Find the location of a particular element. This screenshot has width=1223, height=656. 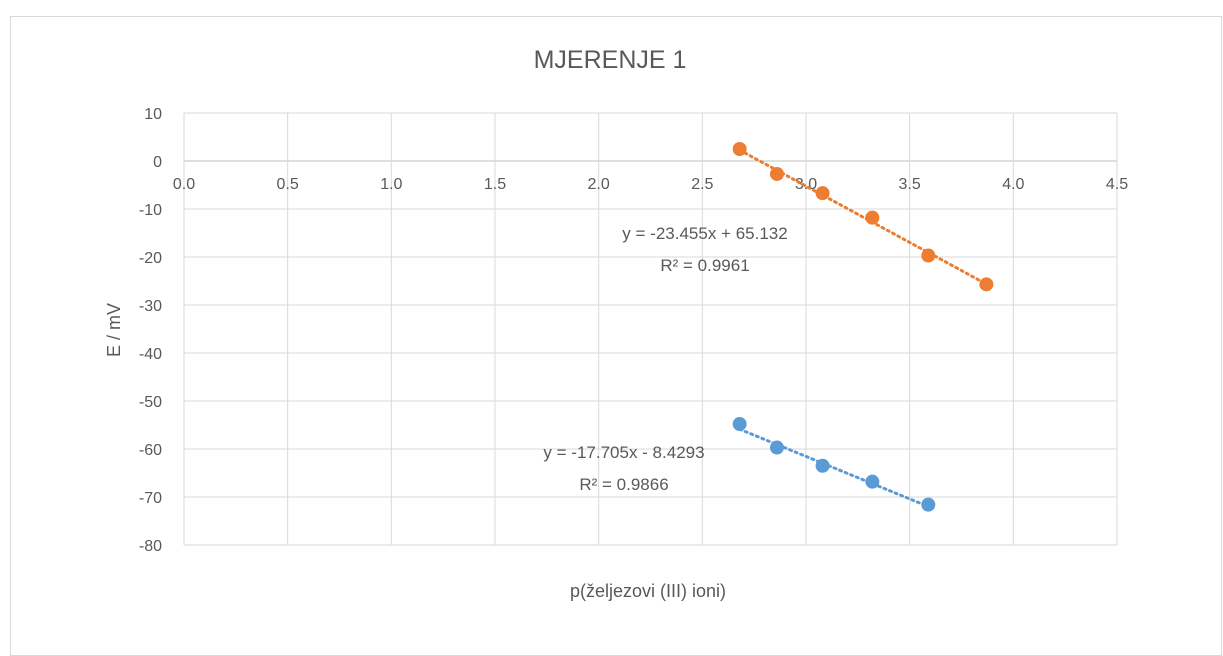

trendline-label-blue: y = -17.705x - 8.4293 R² = 0.9866 is located at coordinates (623, 468).